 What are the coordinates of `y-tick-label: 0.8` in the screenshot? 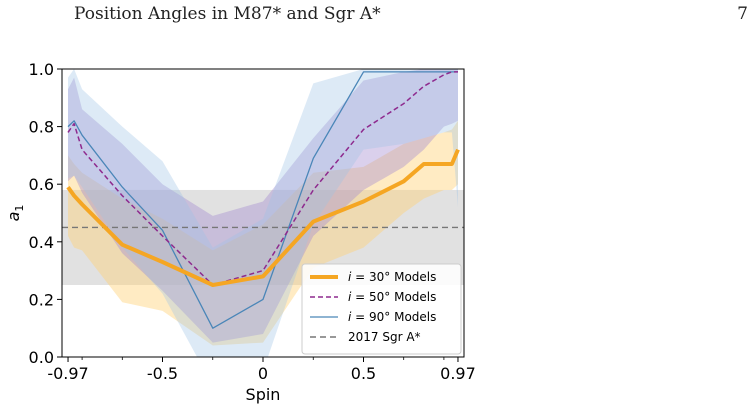 It's located at (41, 127).